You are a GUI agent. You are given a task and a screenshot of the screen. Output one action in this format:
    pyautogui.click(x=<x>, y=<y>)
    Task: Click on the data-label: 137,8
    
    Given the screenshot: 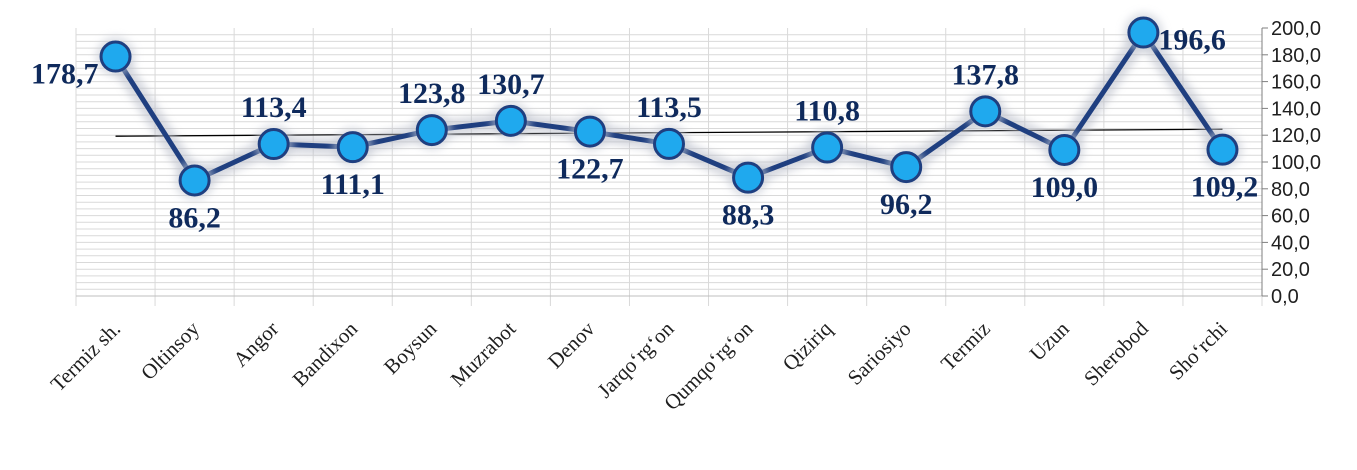 What is the action you would take?
    pyautogui.click(x=986, y=74)
    